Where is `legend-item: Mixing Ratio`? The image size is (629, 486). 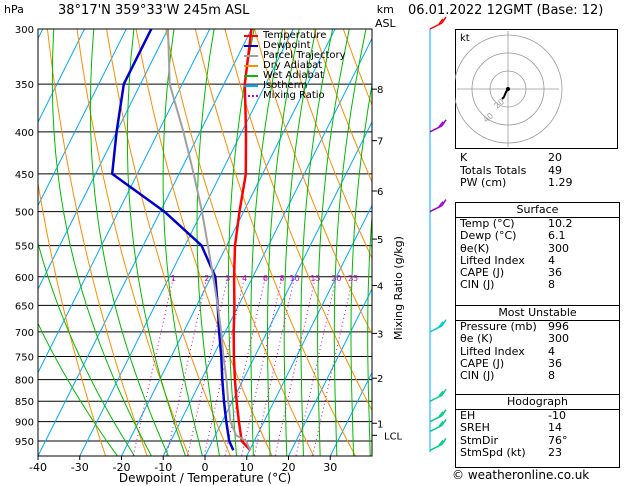 legend-item: Mixing Ratio is located at coordinates (295, 96).